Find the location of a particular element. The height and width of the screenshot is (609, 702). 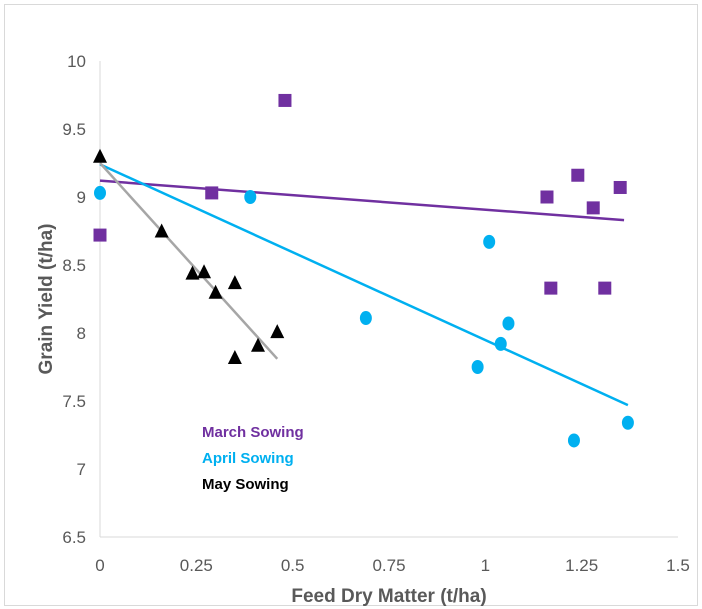

trendline-march-sowing is located at coordinates (362, 200).